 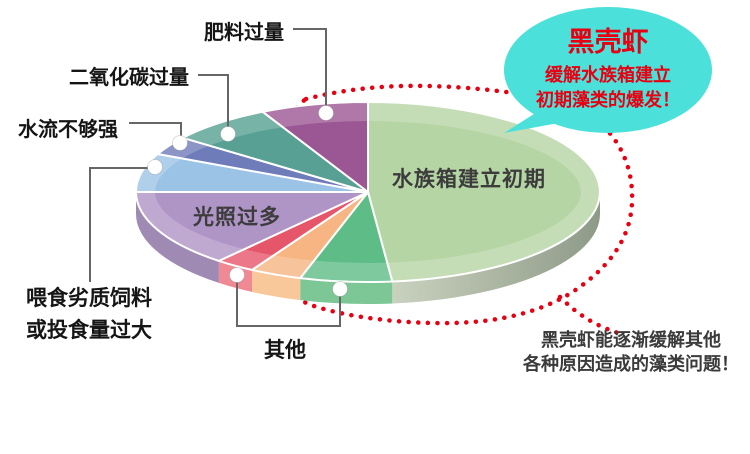 What do you see at coordinates (469, 179) in the screenshot?
I see `label-aquarium-slice: 水族箱建立初期` at bounding box center [469, 179].